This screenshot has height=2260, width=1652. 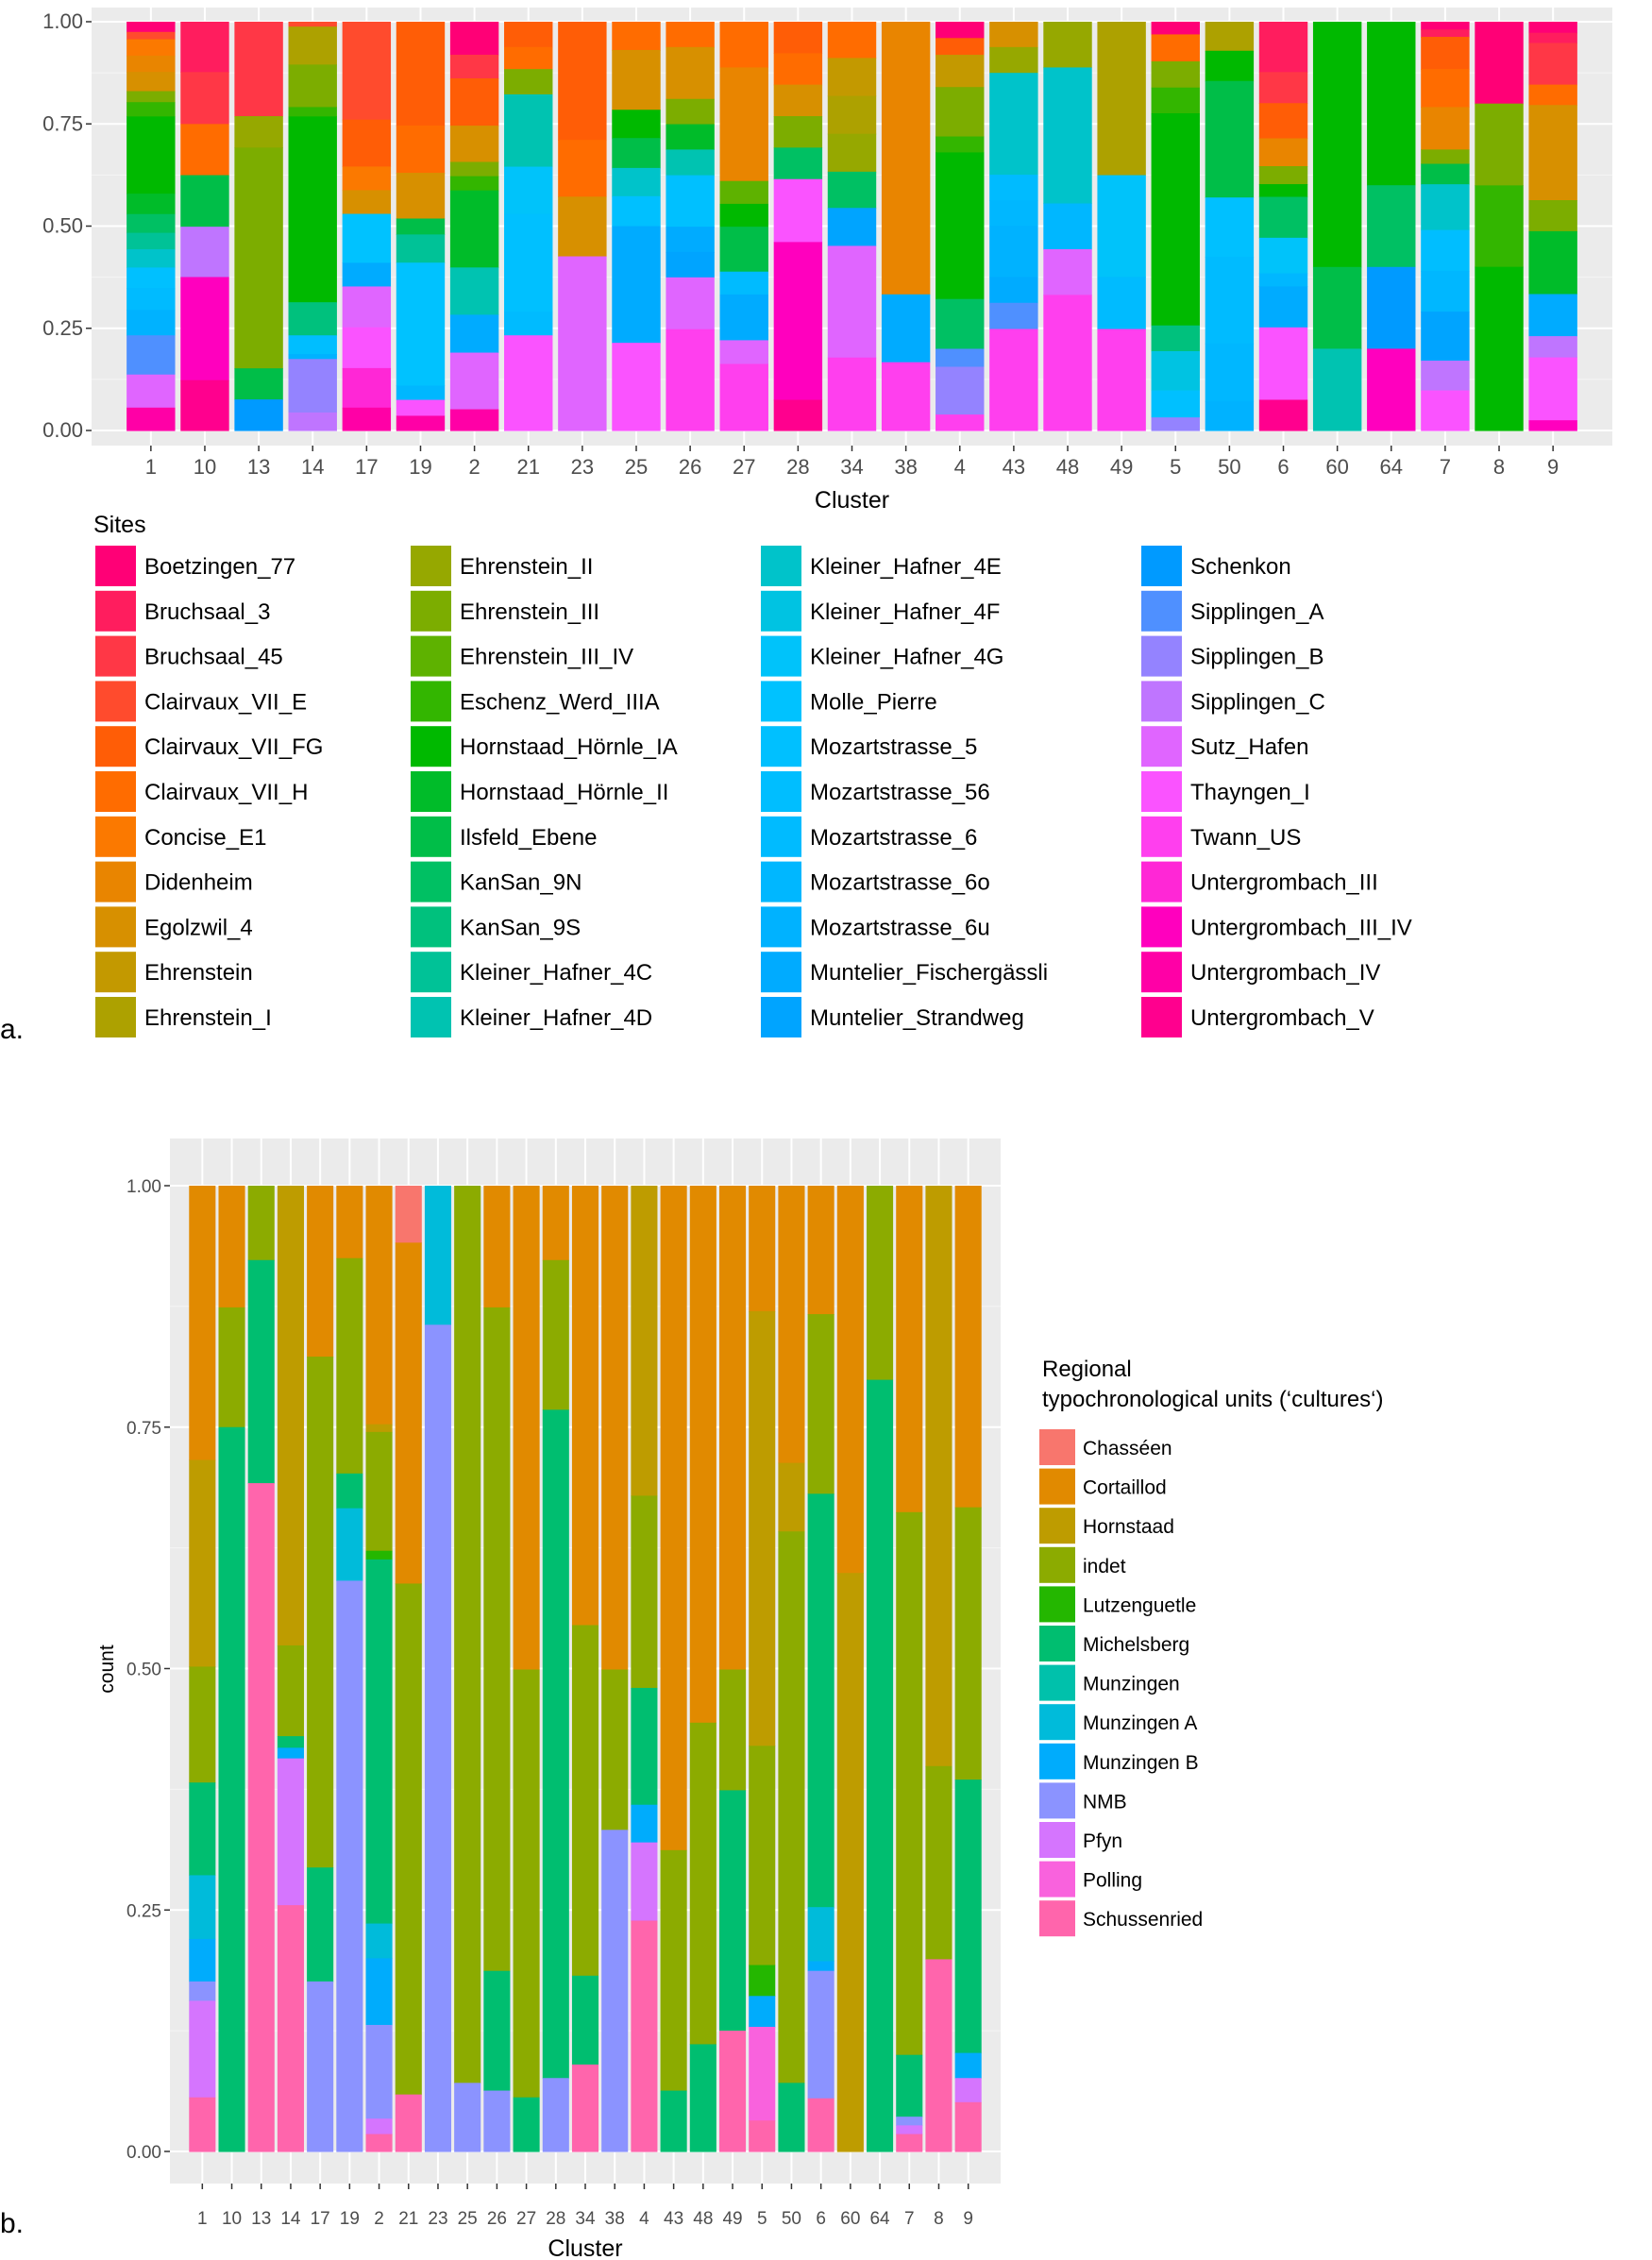 I want to click on bar-segment-kansan-9n, so click(x=1283, y=217).